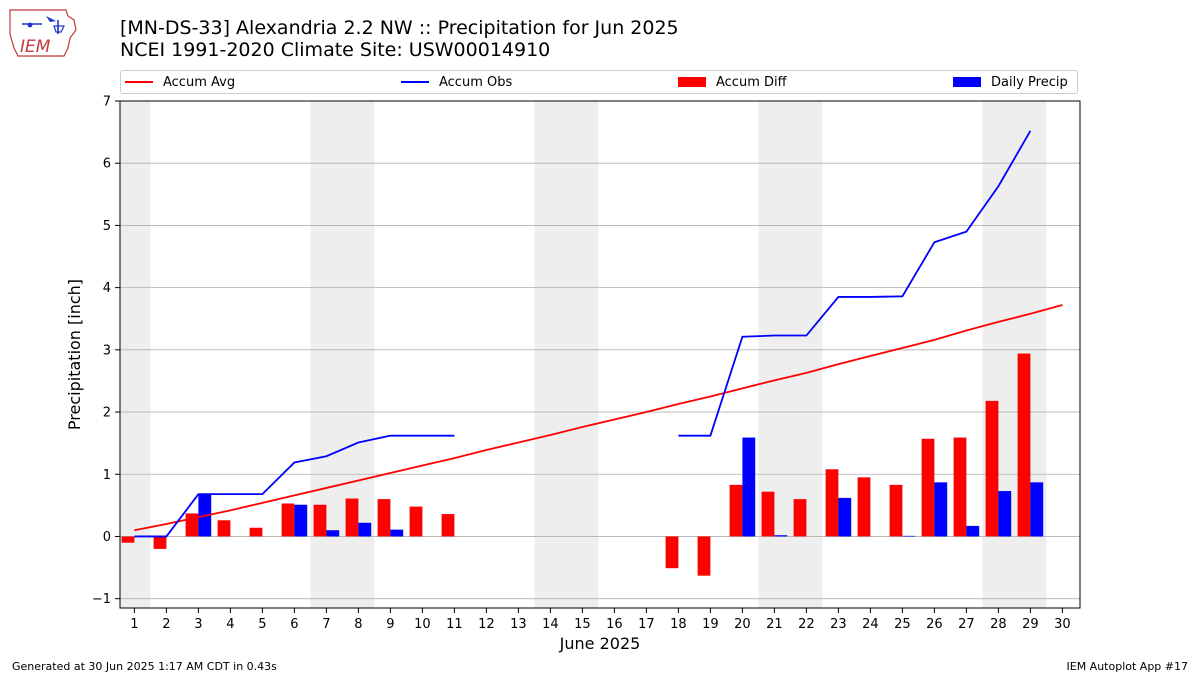 This screenshot has height=675, width=1200. What do you see at coordinates (998, 624) in the screenshot?
I see `xtick-label: 28` at bounding box center [998, 624].